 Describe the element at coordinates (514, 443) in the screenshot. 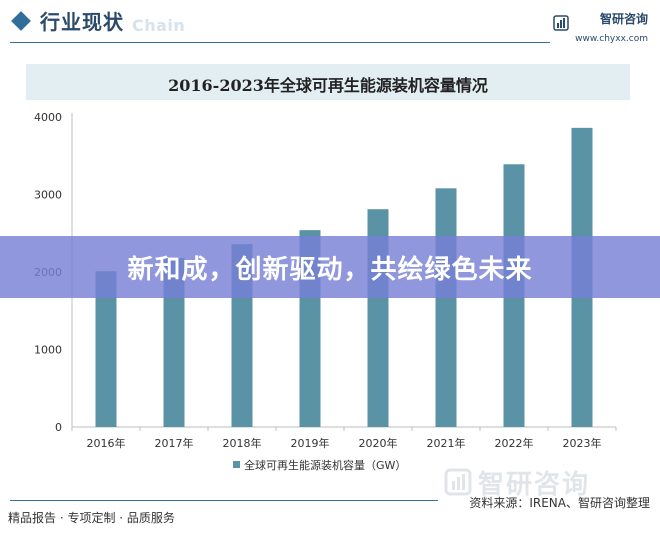

I see `x-tick-label: 2022年` at that location.